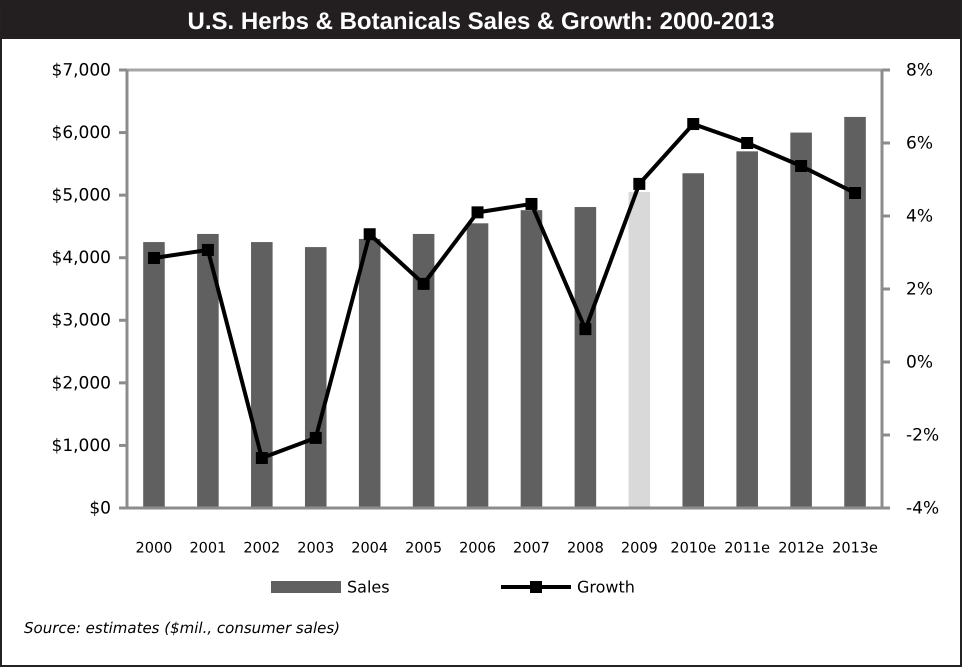 The height and width of the screenshot is (667, 962). I want to click on x-tick-label: 2012e, so click(801, 548).